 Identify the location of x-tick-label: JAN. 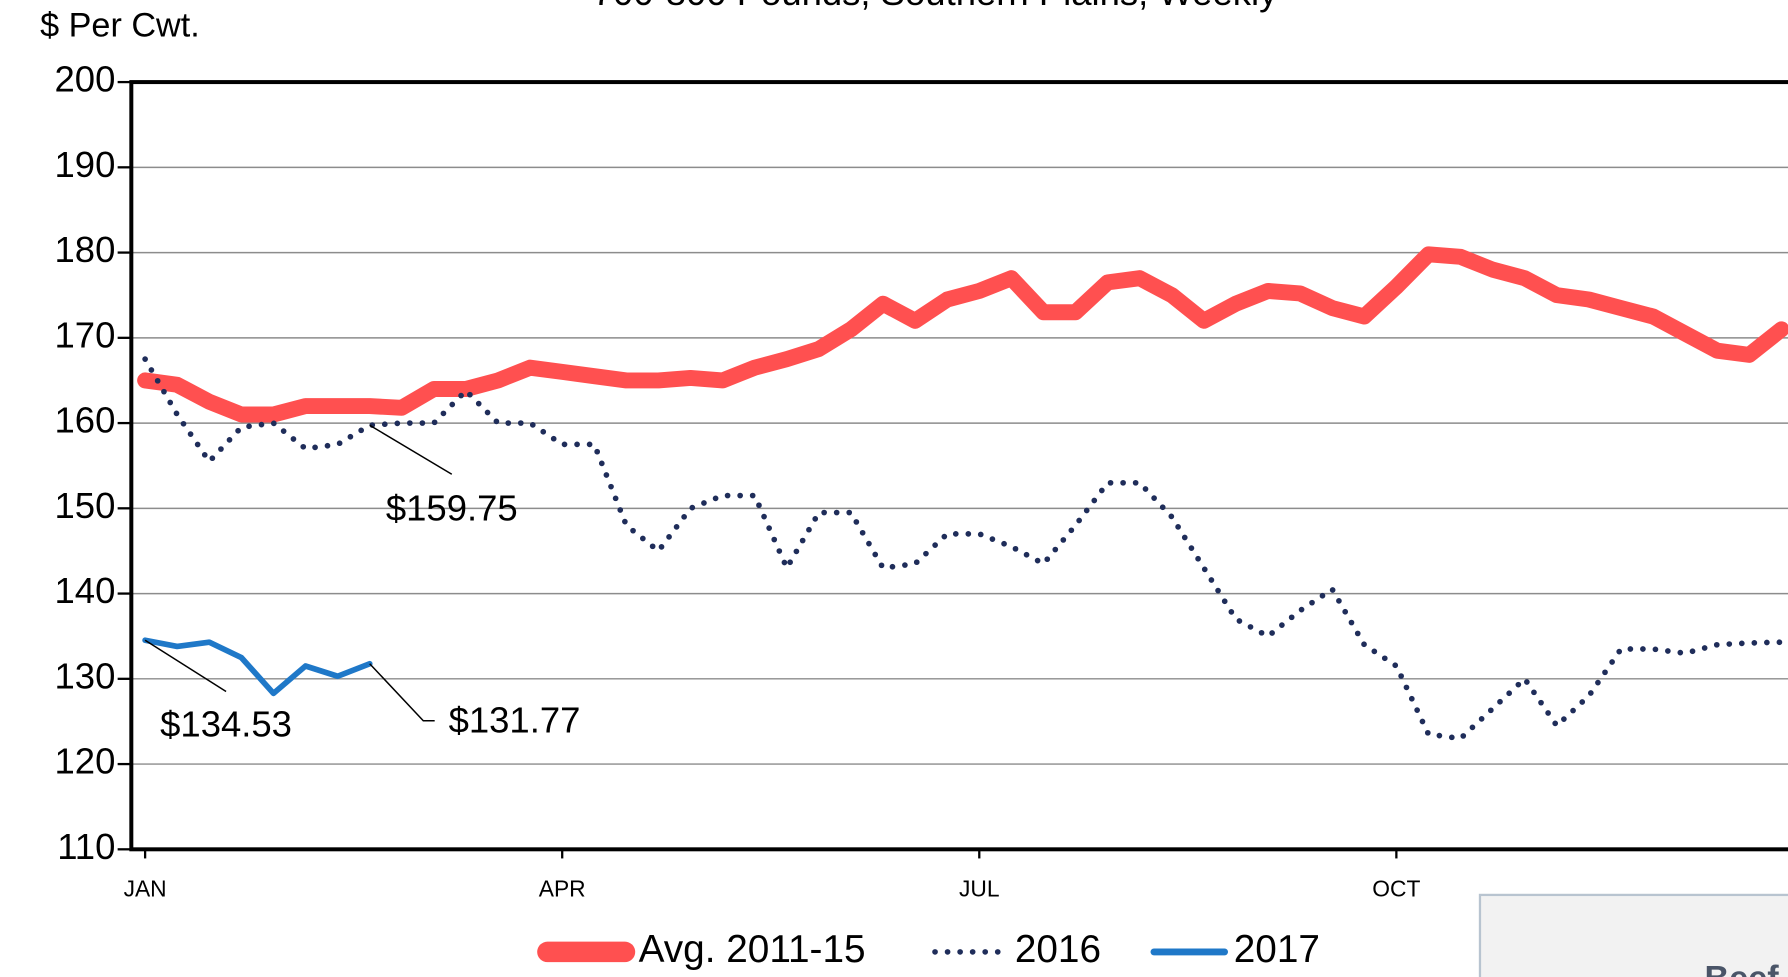
(145, 888).